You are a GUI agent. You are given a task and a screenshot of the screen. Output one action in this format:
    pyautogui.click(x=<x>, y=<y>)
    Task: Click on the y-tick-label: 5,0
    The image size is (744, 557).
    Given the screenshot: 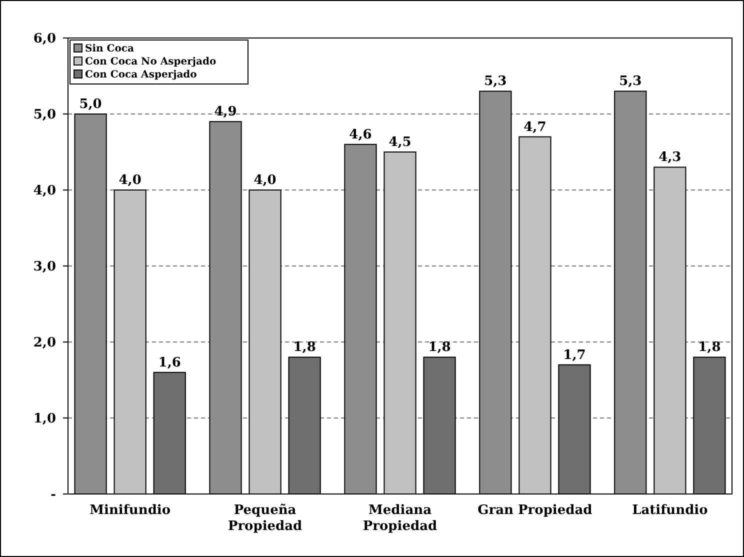 What is the action you would take?
    pyautogui.click(x=44, y=115)
    